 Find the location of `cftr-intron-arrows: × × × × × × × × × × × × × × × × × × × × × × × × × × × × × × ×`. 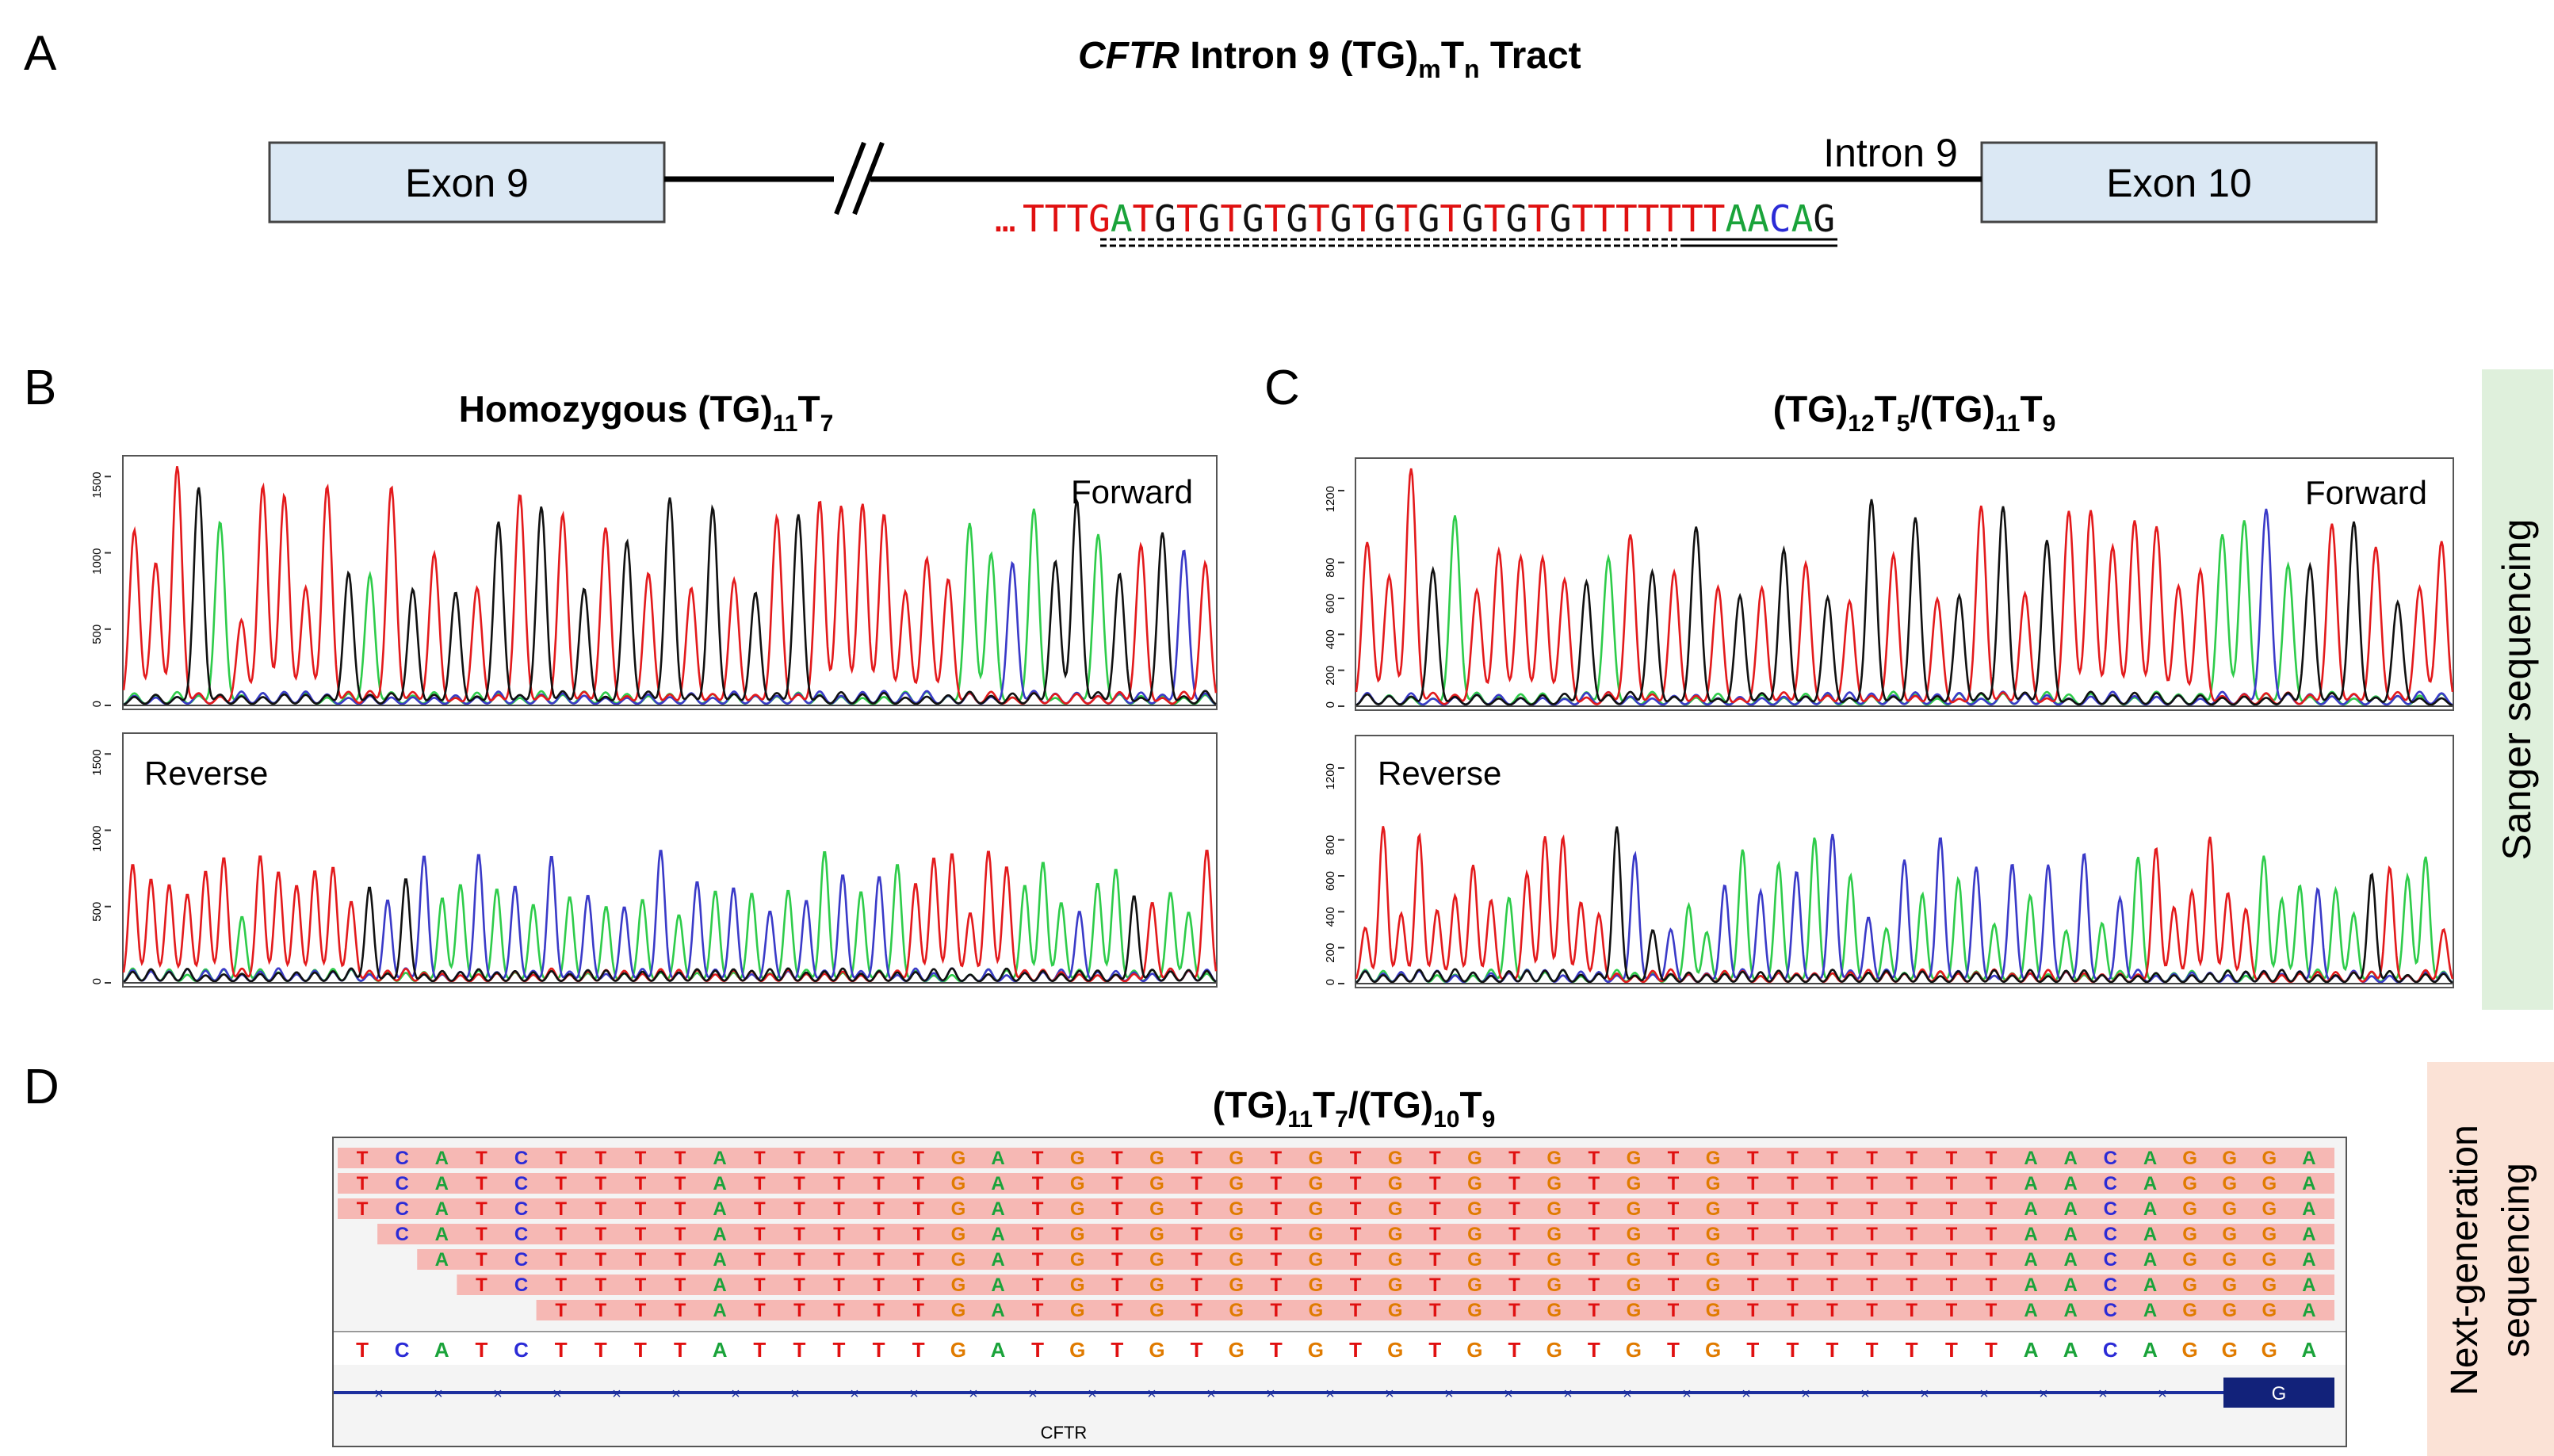

cftr-intron-arrows: × × × × × × × × × × × × × × × × × × × × × × × × × × × × × × × is located at coordinates (1270, 1394).